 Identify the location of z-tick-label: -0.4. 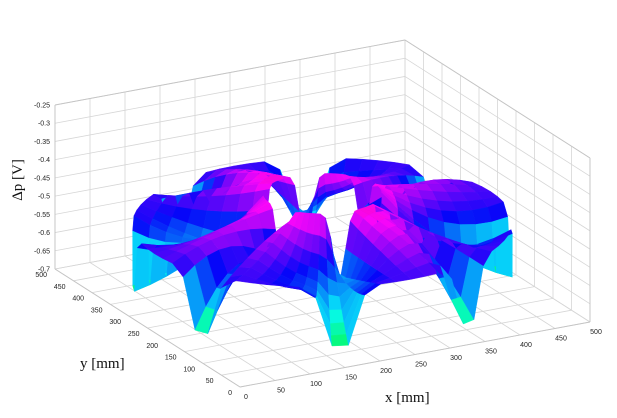
(44, 160).